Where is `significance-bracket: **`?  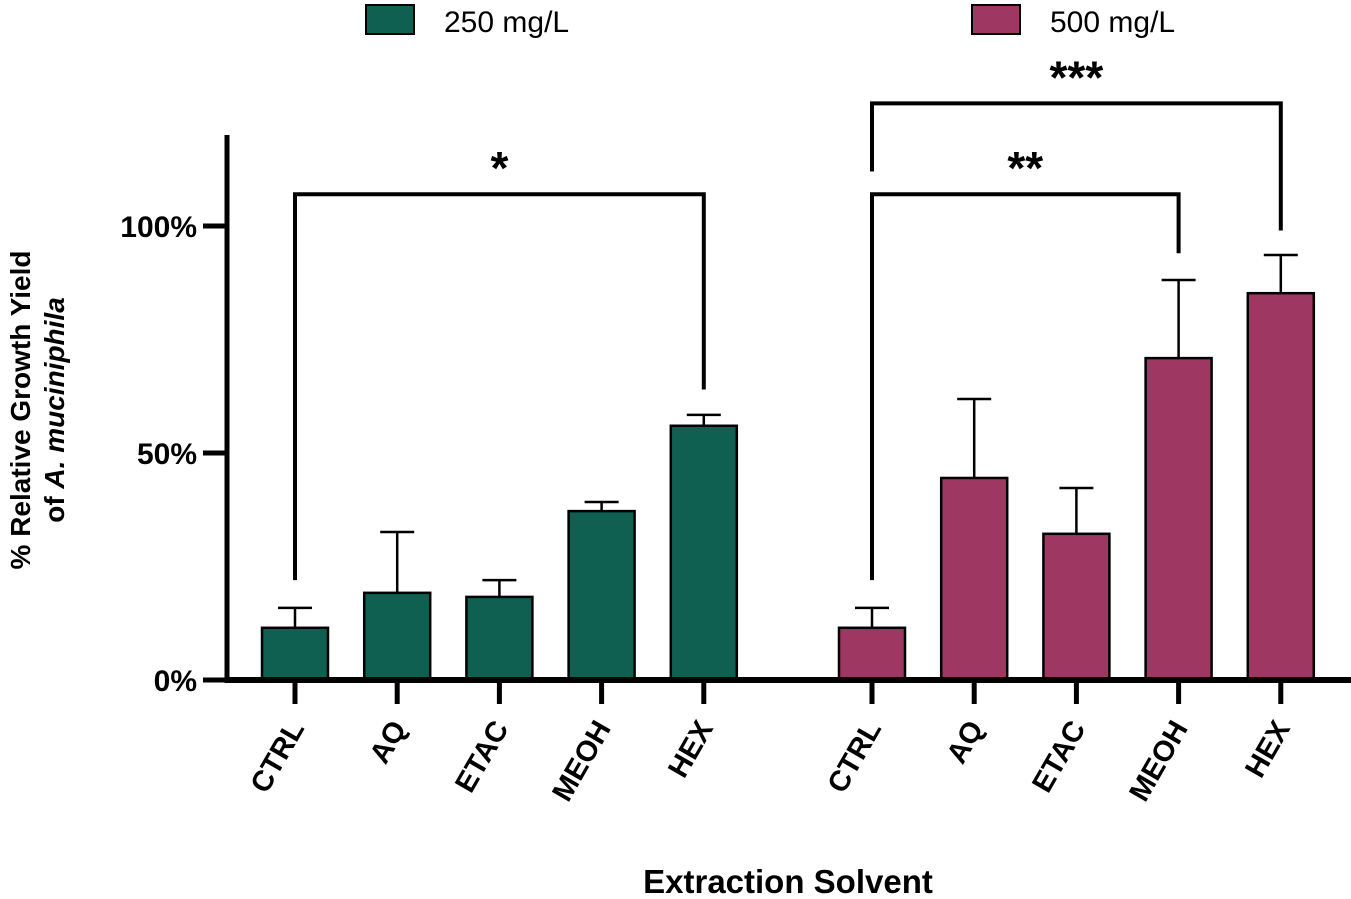 significance-bracket: ** is located at coordinates (1025, 361).